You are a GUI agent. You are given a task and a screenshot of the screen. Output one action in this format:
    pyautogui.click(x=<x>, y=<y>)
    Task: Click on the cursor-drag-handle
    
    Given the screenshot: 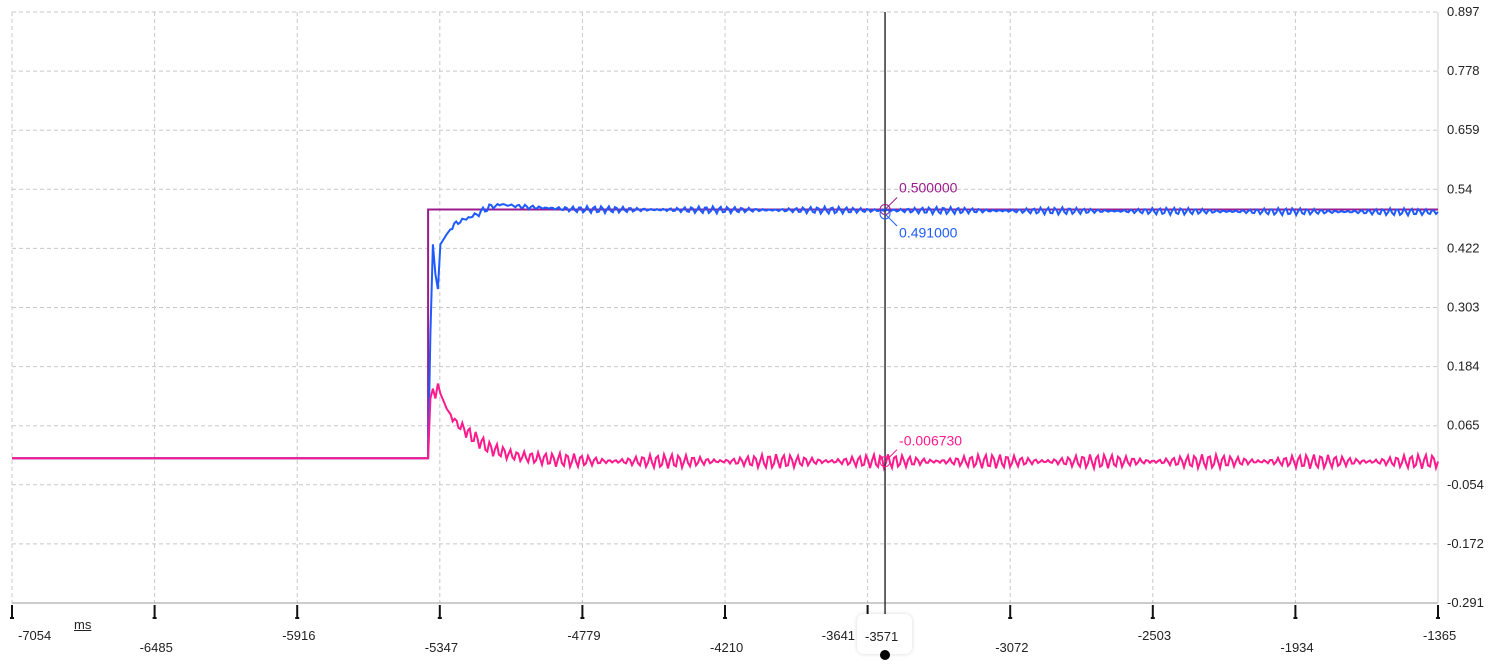 What is the action you would take?
    pyautogui.click(x=885, y=655)
    